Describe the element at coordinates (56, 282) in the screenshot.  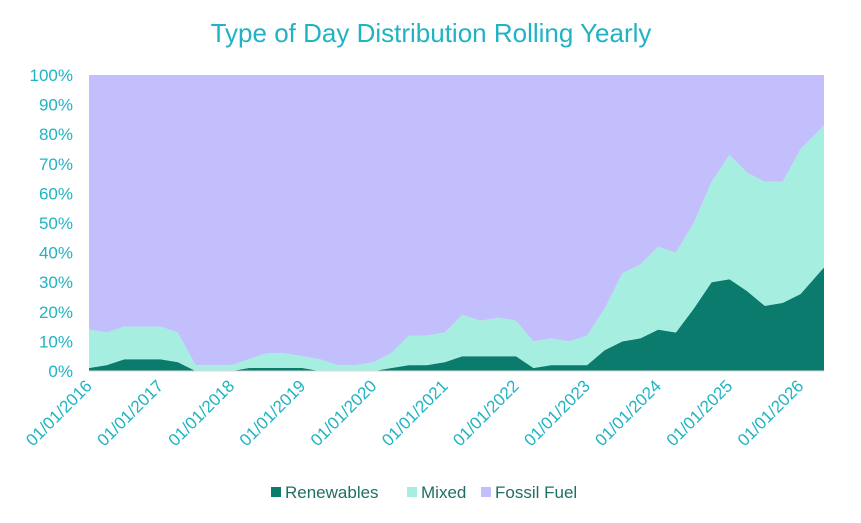
I see `y-tick-label: 30%` at that location.